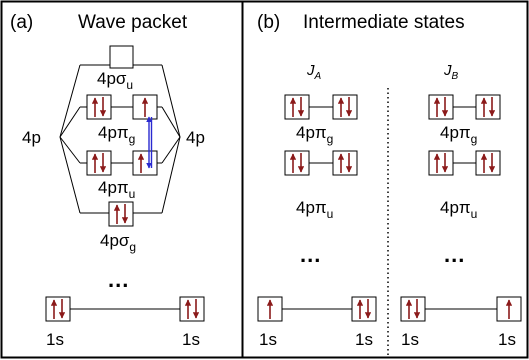 The image size is (529, 360). I want to click on excitation-arrow, so click(149, 142).